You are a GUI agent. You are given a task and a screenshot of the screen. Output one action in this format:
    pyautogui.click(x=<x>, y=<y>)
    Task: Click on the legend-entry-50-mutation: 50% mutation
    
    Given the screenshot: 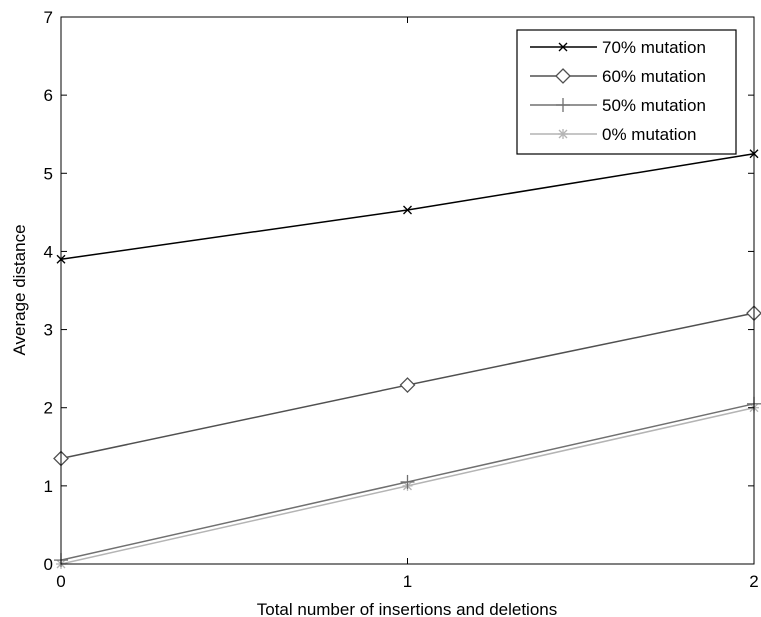 What is the action you would take?
    pyautogui.click(x=618, y=105)
    